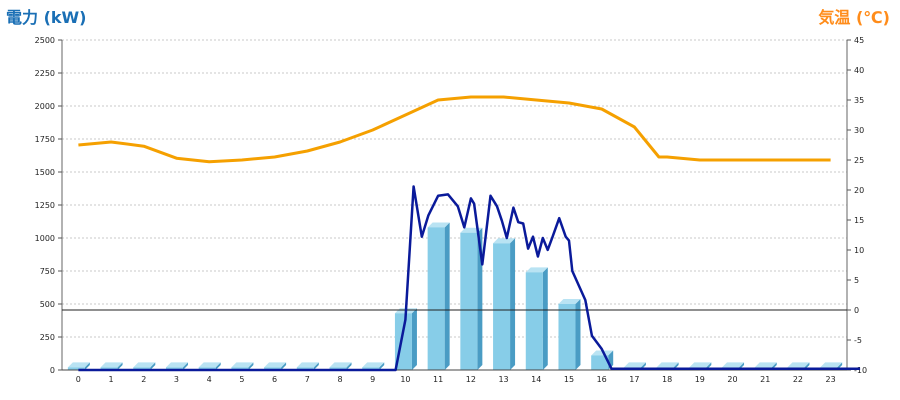 This screenshot has width=900, height=400. Describe the element at coordinates (859, 100) in the screenshot. I see `right-tick-label: 35` at that location.